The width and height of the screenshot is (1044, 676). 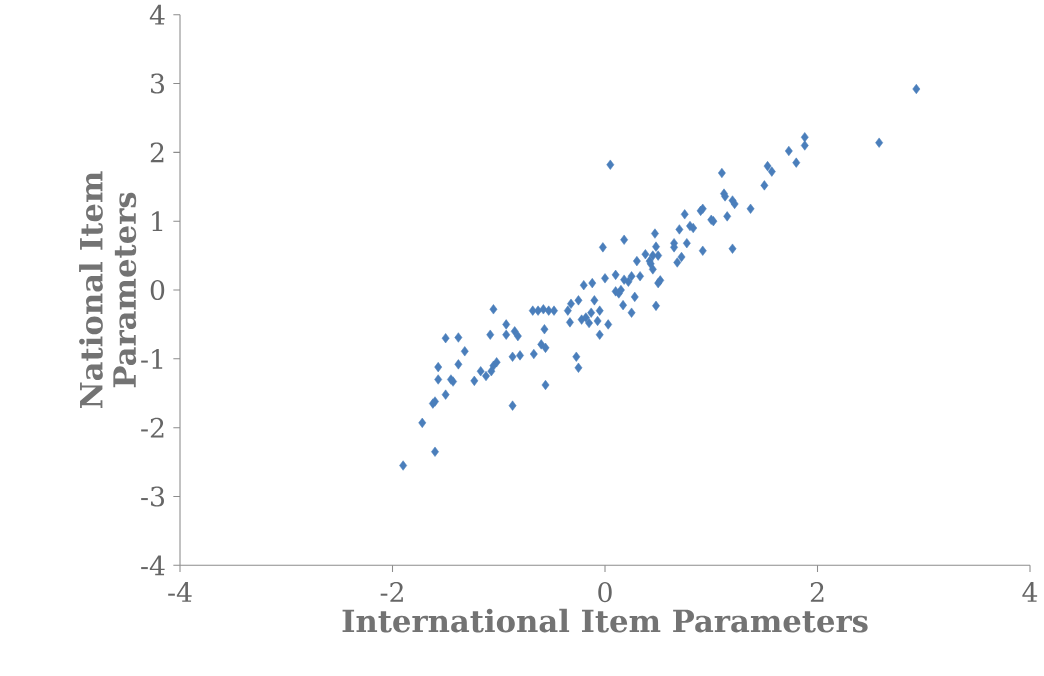 I want to click on x-tick-label: 2, so click(x=817, y=592).